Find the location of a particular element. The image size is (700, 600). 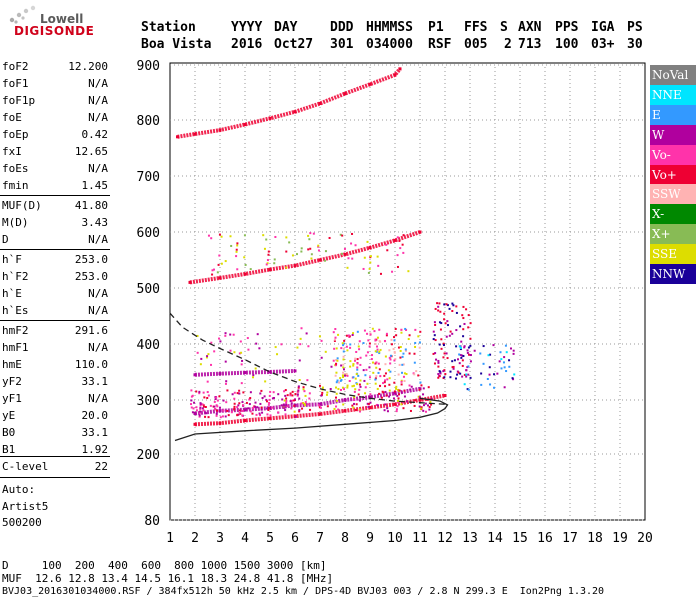

param-fxi: fxI 12.65 is located at coordinates (55, 153).